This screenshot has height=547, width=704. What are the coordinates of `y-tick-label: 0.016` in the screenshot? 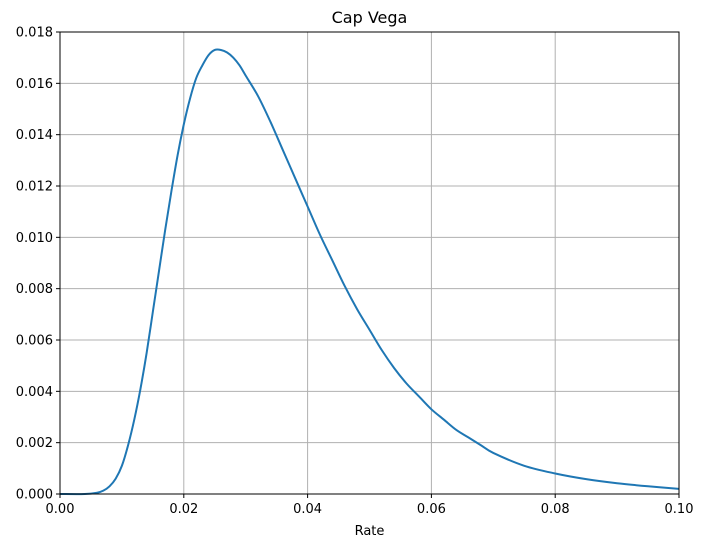 It's located at (34, 84).